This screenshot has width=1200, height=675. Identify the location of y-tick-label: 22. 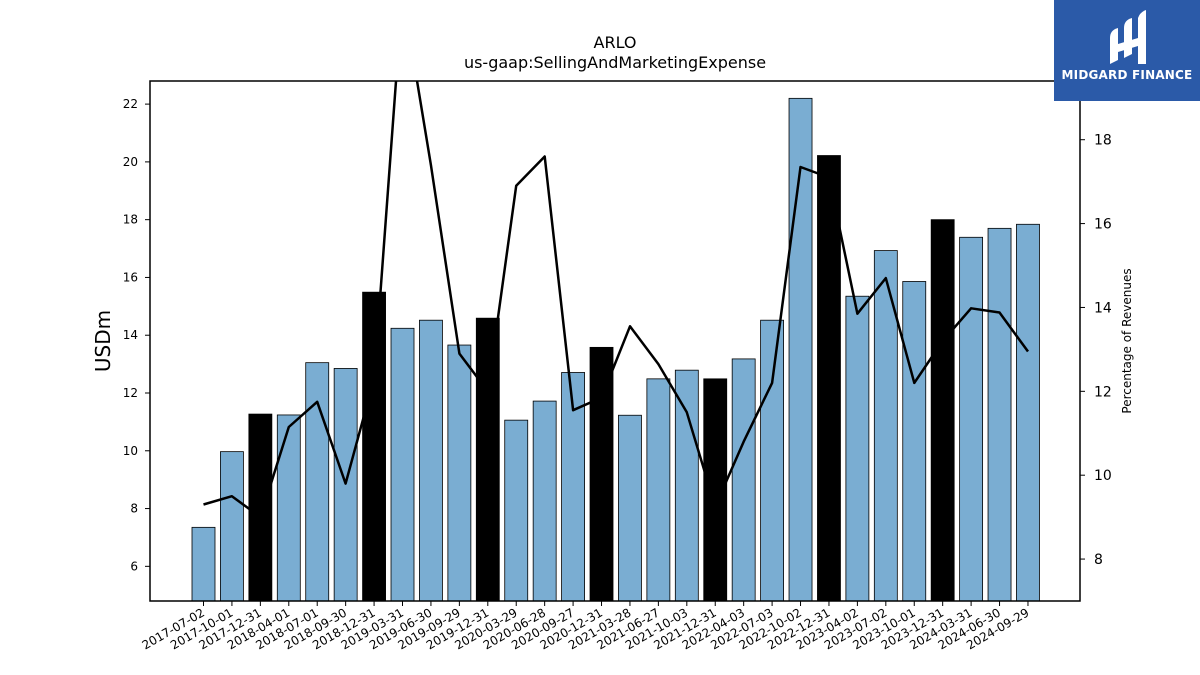
(130, 104).